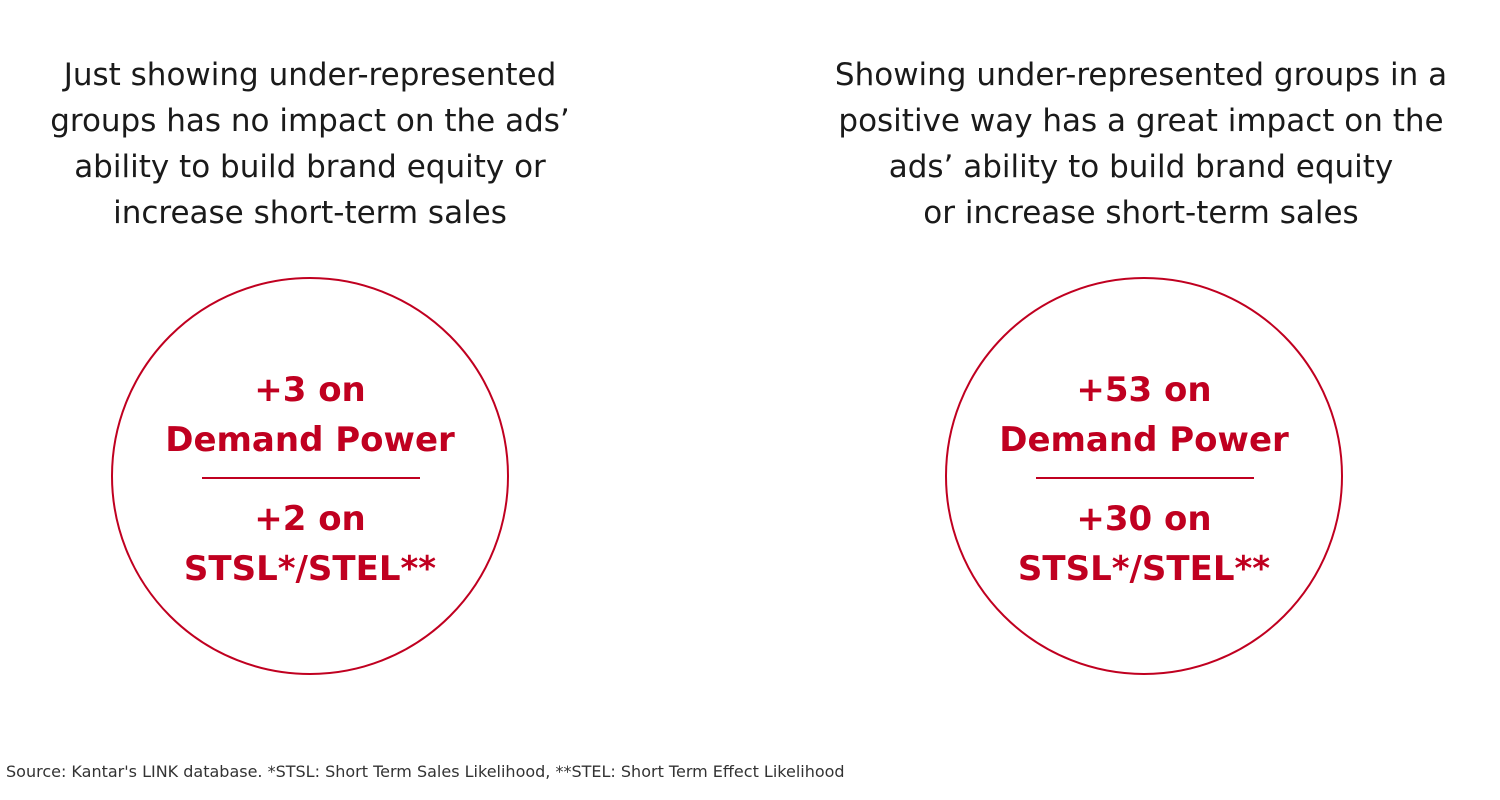 The image size is (1500, 800). I want to click on left-stat-circle: +3 on Demand Power +2 on STSL*/STEL**, so click(310, 476).